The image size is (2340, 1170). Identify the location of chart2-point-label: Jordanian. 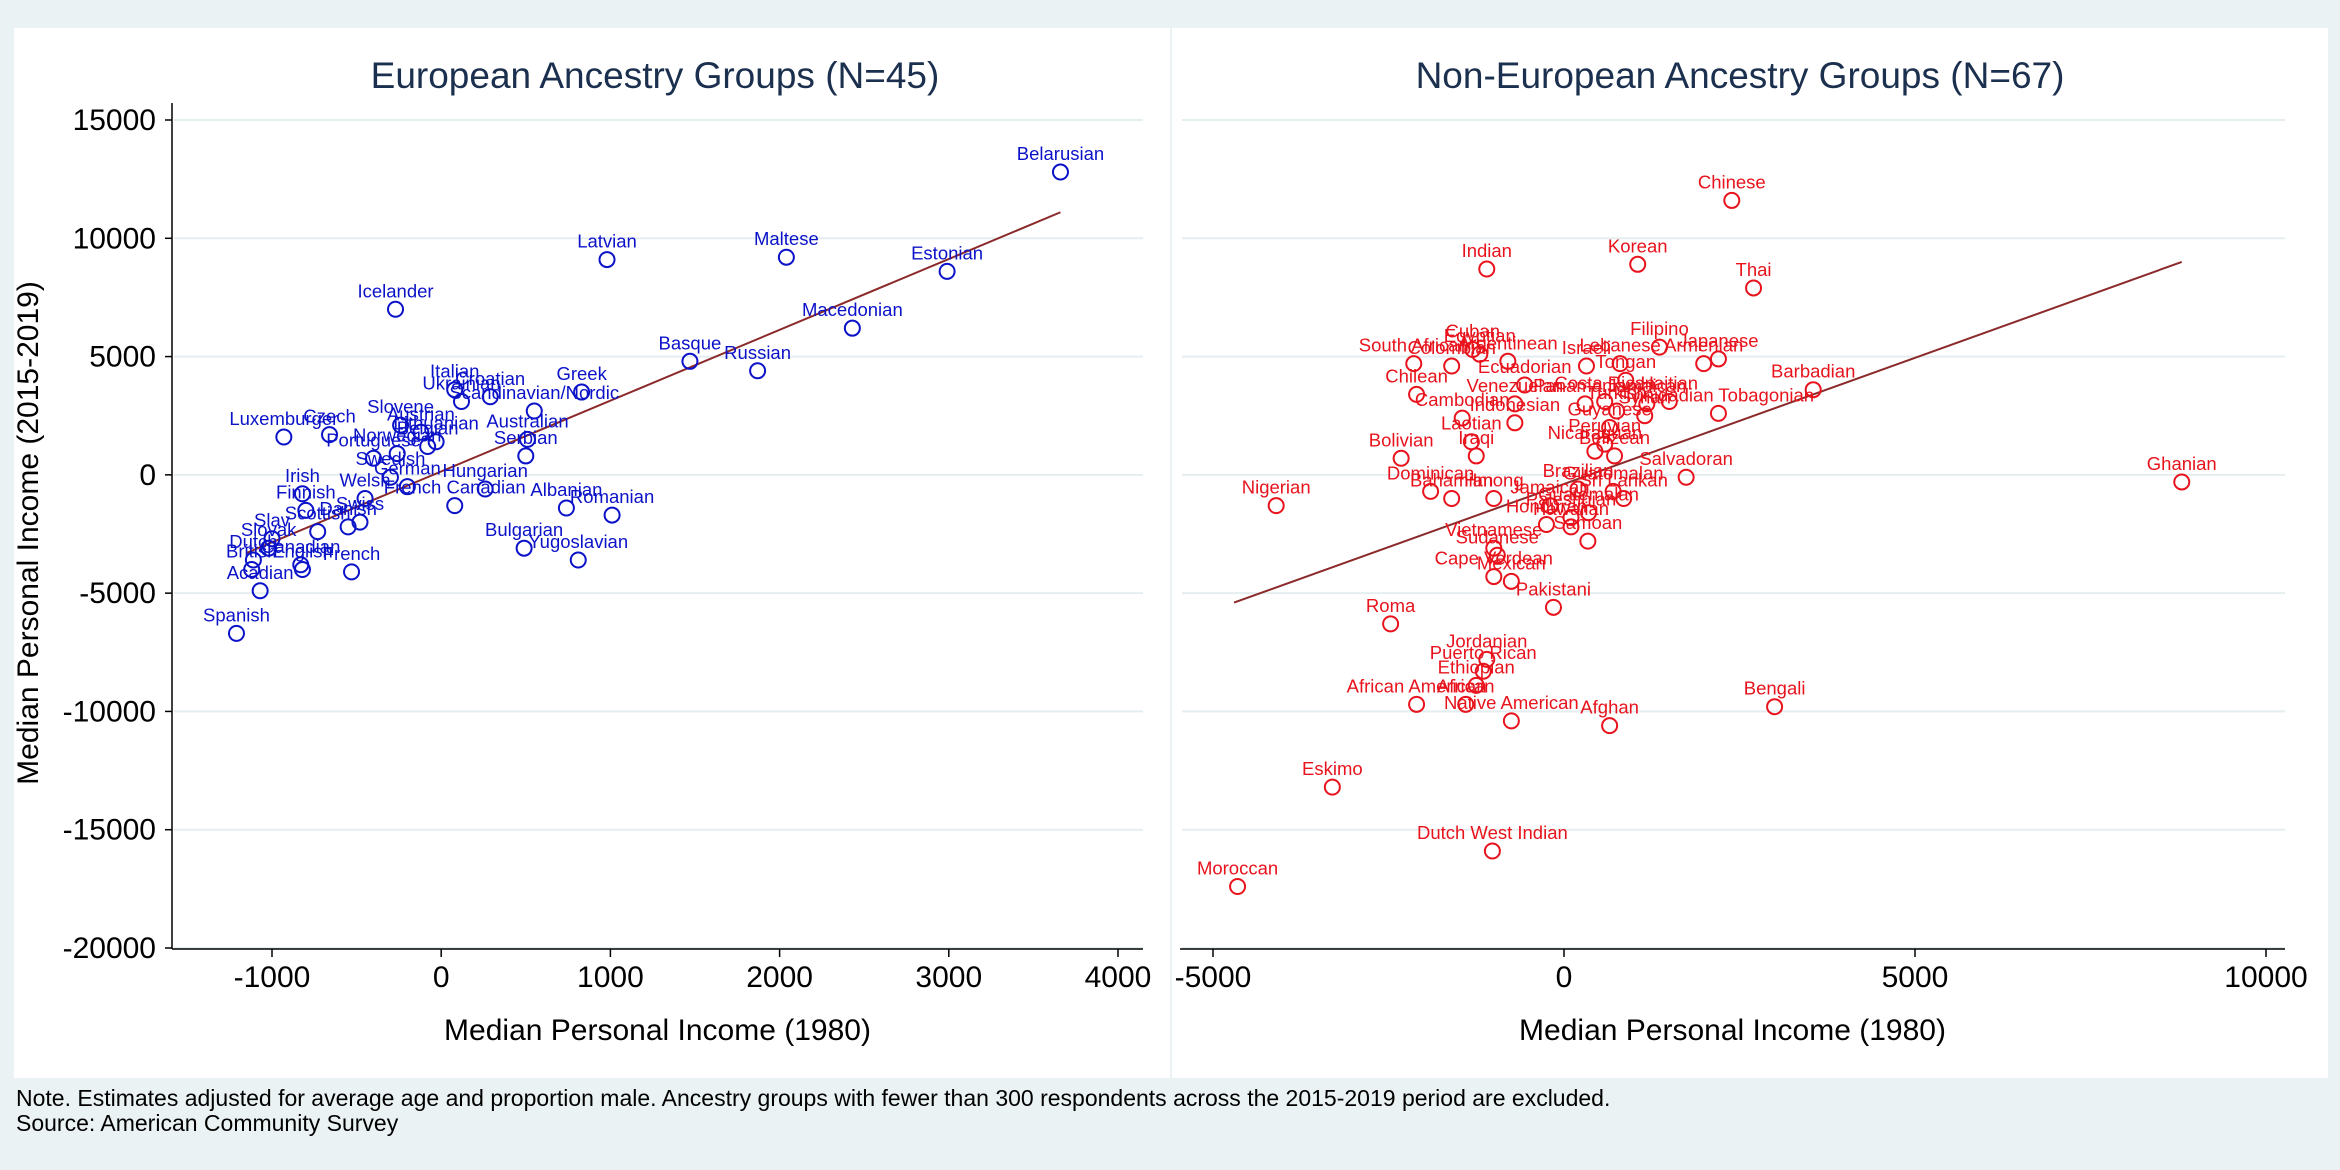
(1486, 640).